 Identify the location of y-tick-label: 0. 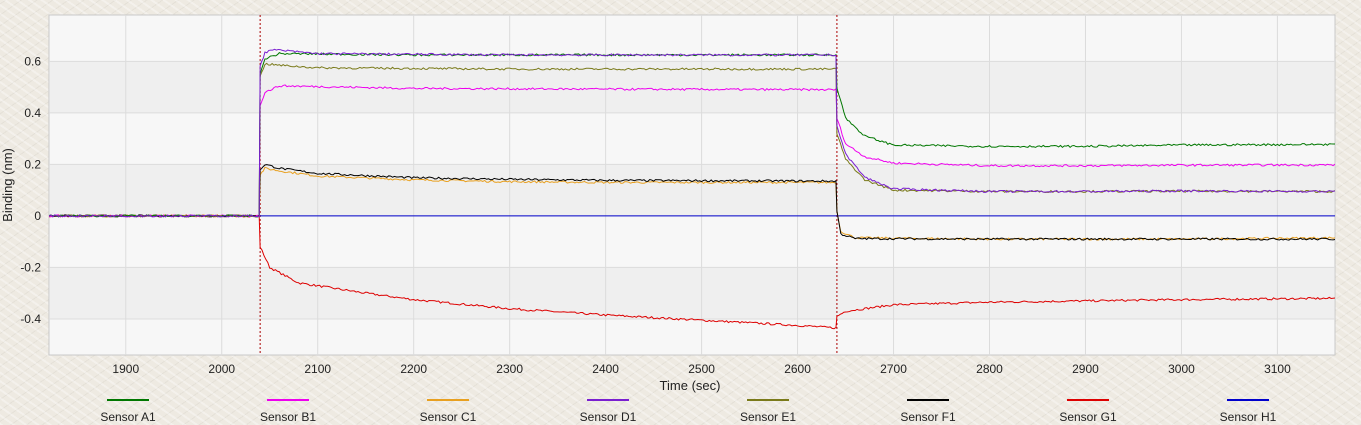
(37, 216).